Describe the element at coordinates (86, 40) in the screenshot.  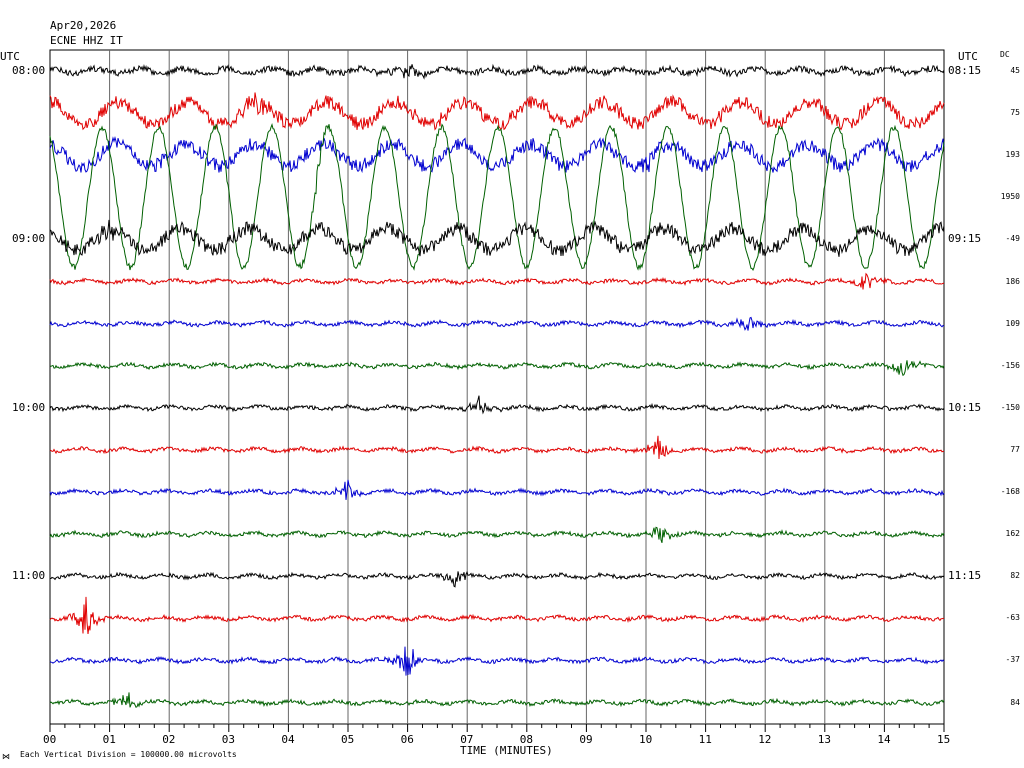
I see `header-station: ECNE HHZ IT` at that location.